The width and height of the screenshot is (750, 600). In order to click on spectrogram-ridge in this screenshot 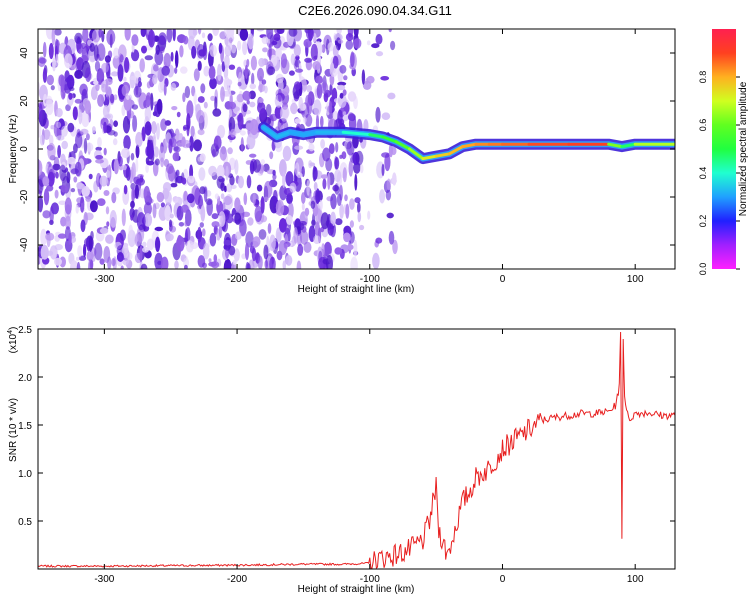, I will do `click(466, 143)`.